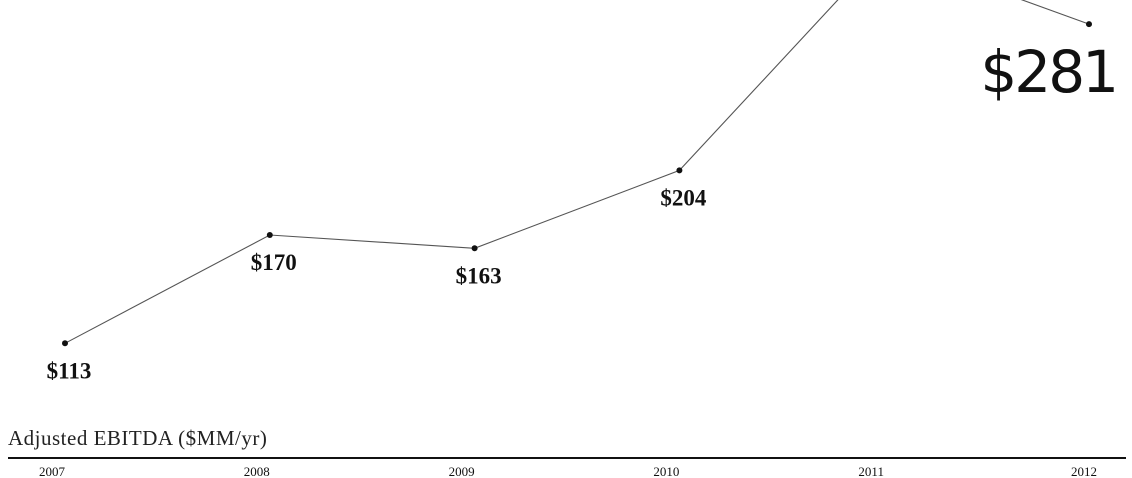  I want to click on data-label-2008: $170, so click(274, 262).